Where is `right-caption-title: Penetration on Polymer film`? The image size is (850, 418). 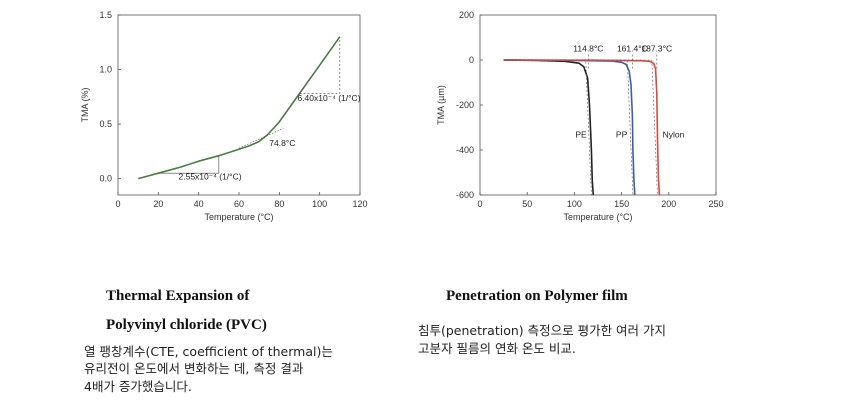 right-caption-title: Penetration on Polymer film is located at coordinates (537, 296).